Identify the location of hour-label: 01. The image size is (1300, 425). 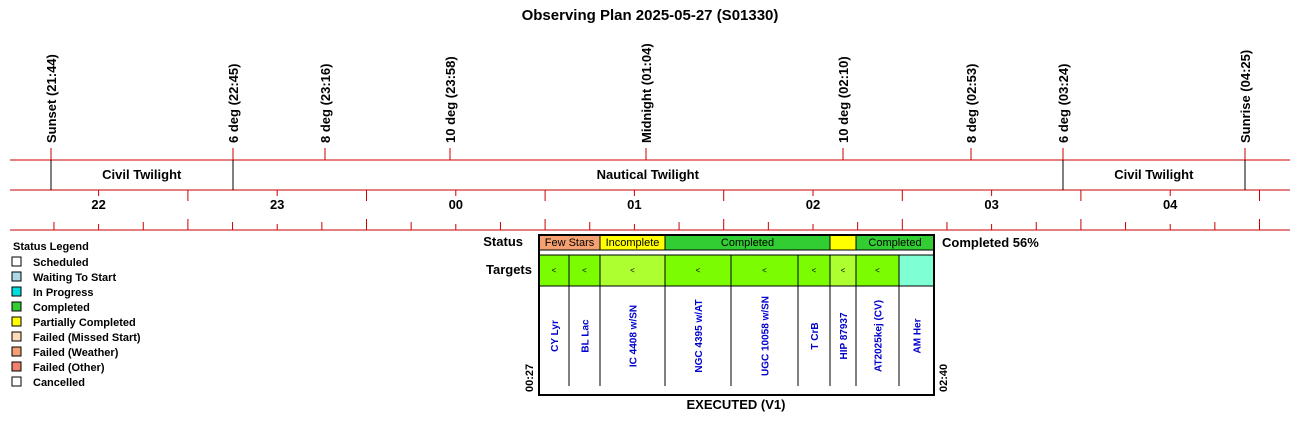
(634, 204).